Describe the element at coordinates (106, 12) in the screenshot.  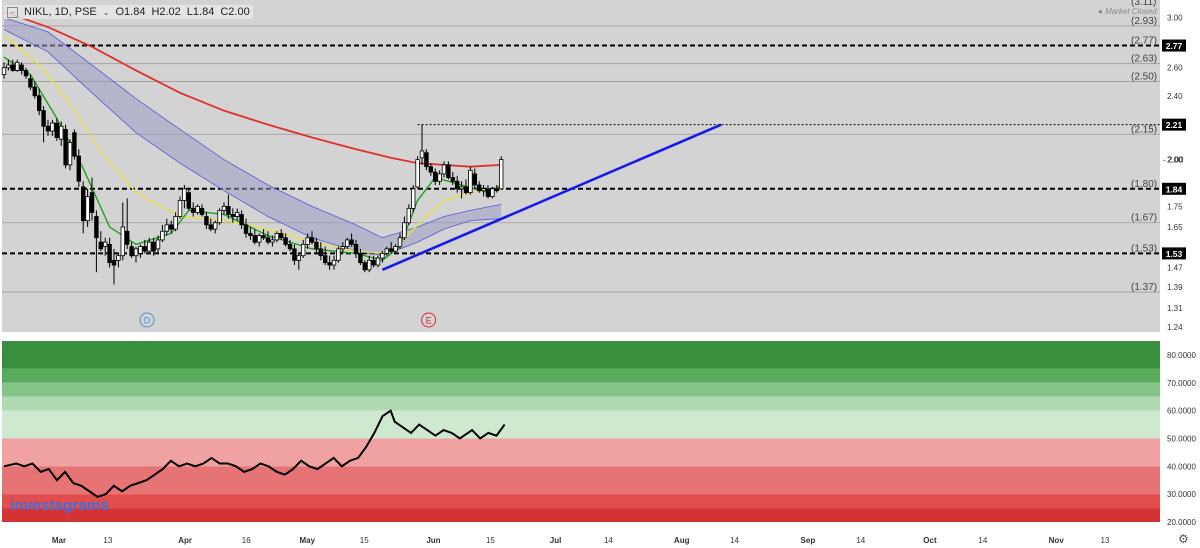
I see `chevron-down-icon: ⌄` at that location.